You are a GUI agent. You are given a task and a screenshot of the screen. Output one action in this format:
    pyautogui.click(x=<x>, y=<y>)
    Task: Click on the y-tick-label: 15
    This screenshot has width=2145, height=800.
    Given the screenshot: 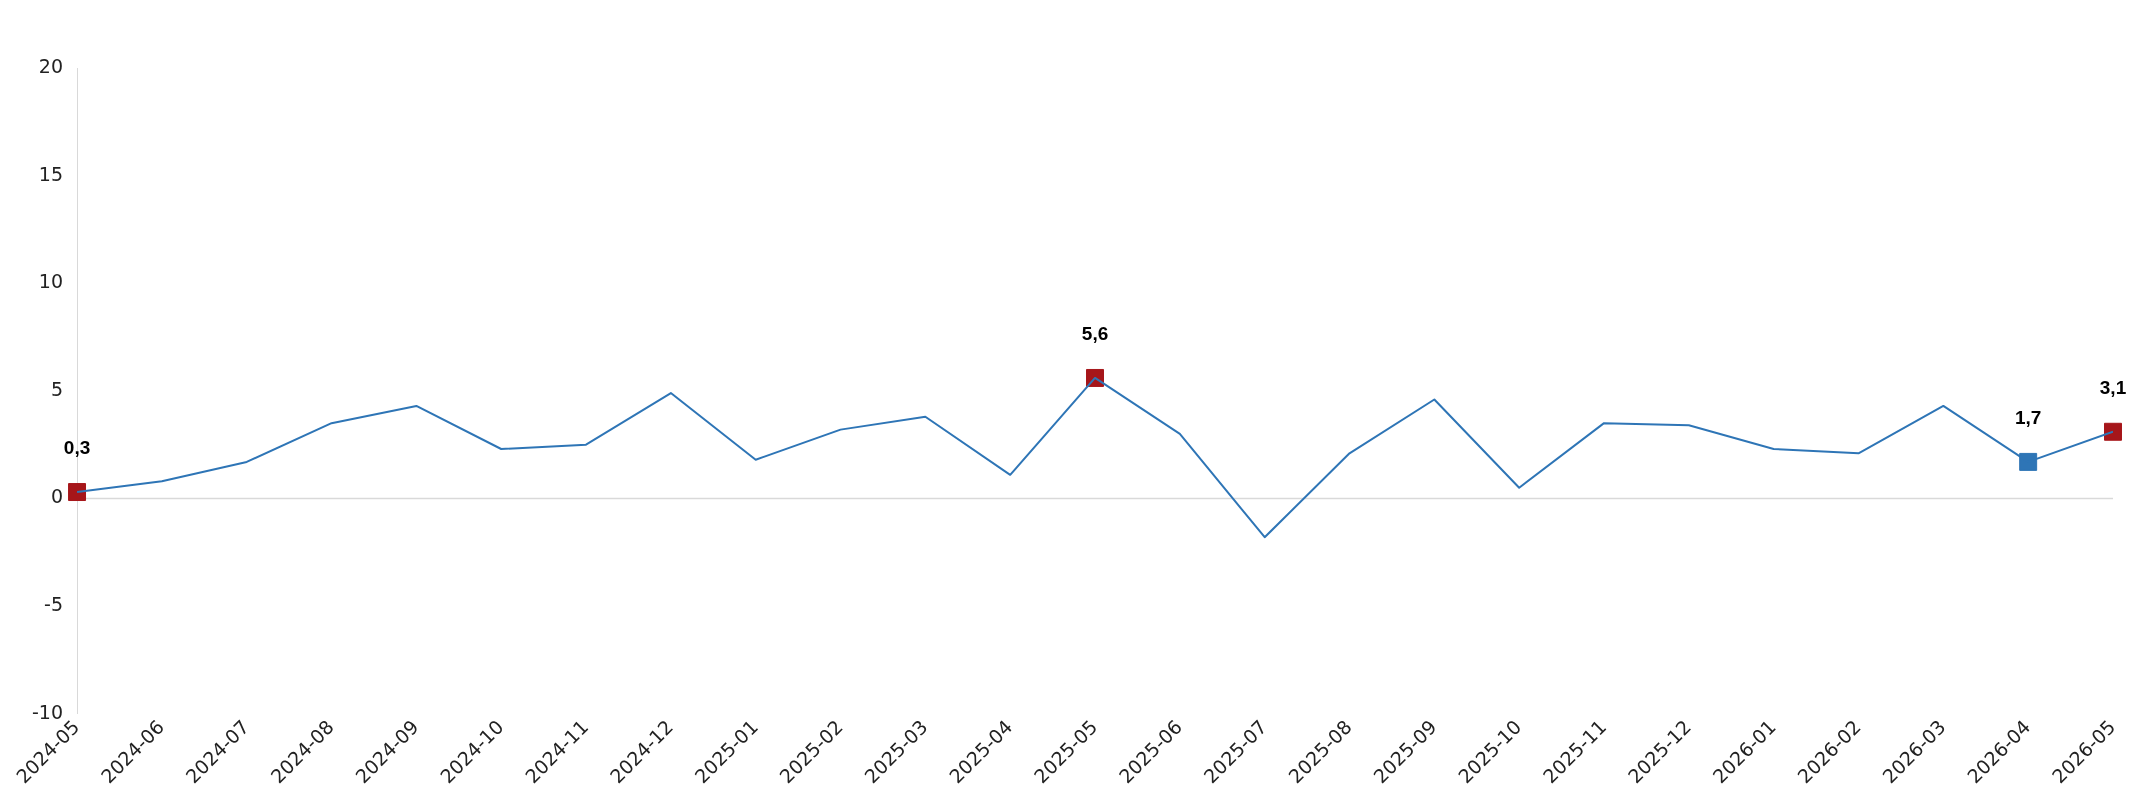 What is the action you would take?
    pyautogui.click(x=51, y=173)
    